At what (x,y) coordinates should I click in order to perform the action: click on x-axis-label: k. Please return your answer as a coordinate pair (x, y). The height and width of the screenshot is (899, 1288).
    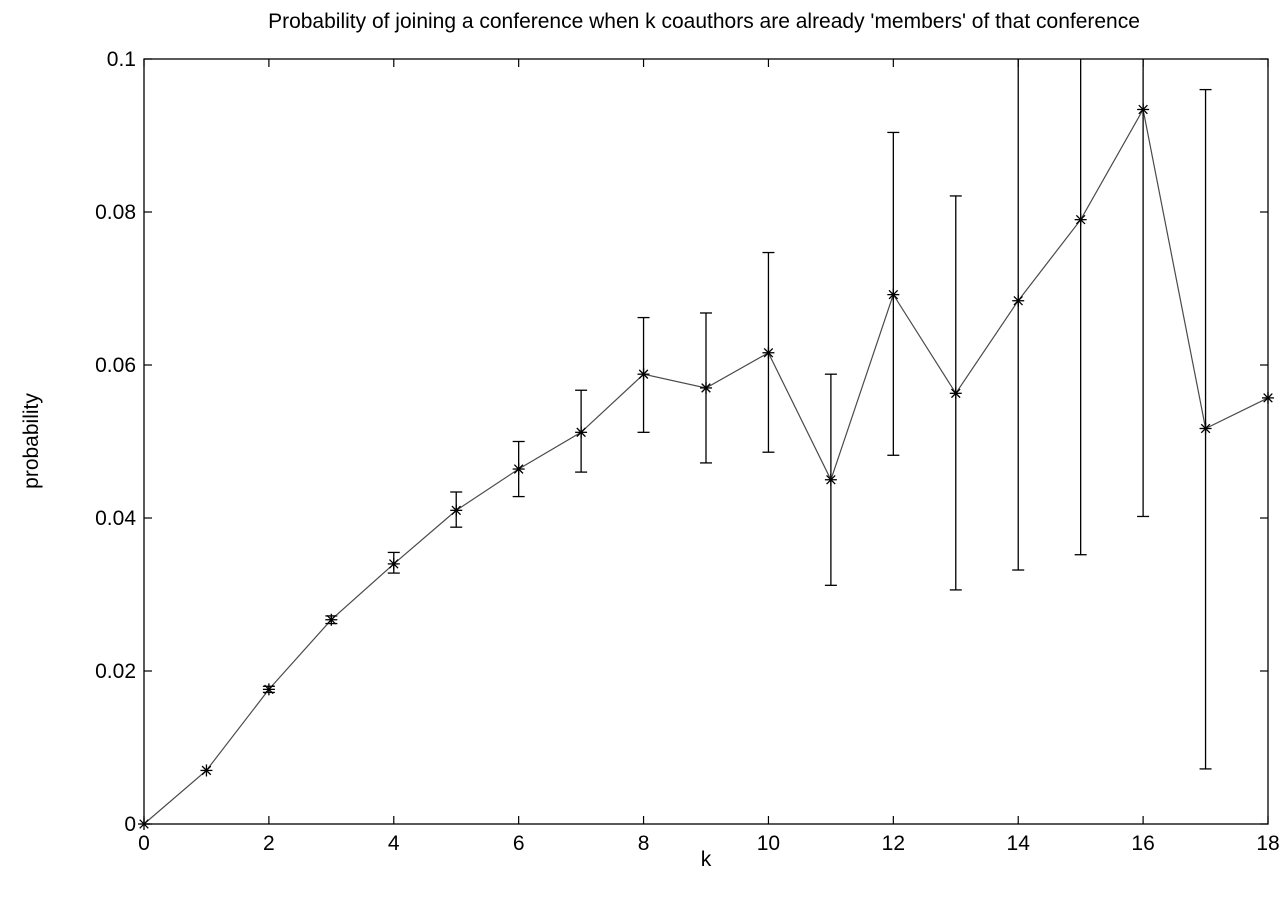
    Looking at the image, I should click on (706, 859).